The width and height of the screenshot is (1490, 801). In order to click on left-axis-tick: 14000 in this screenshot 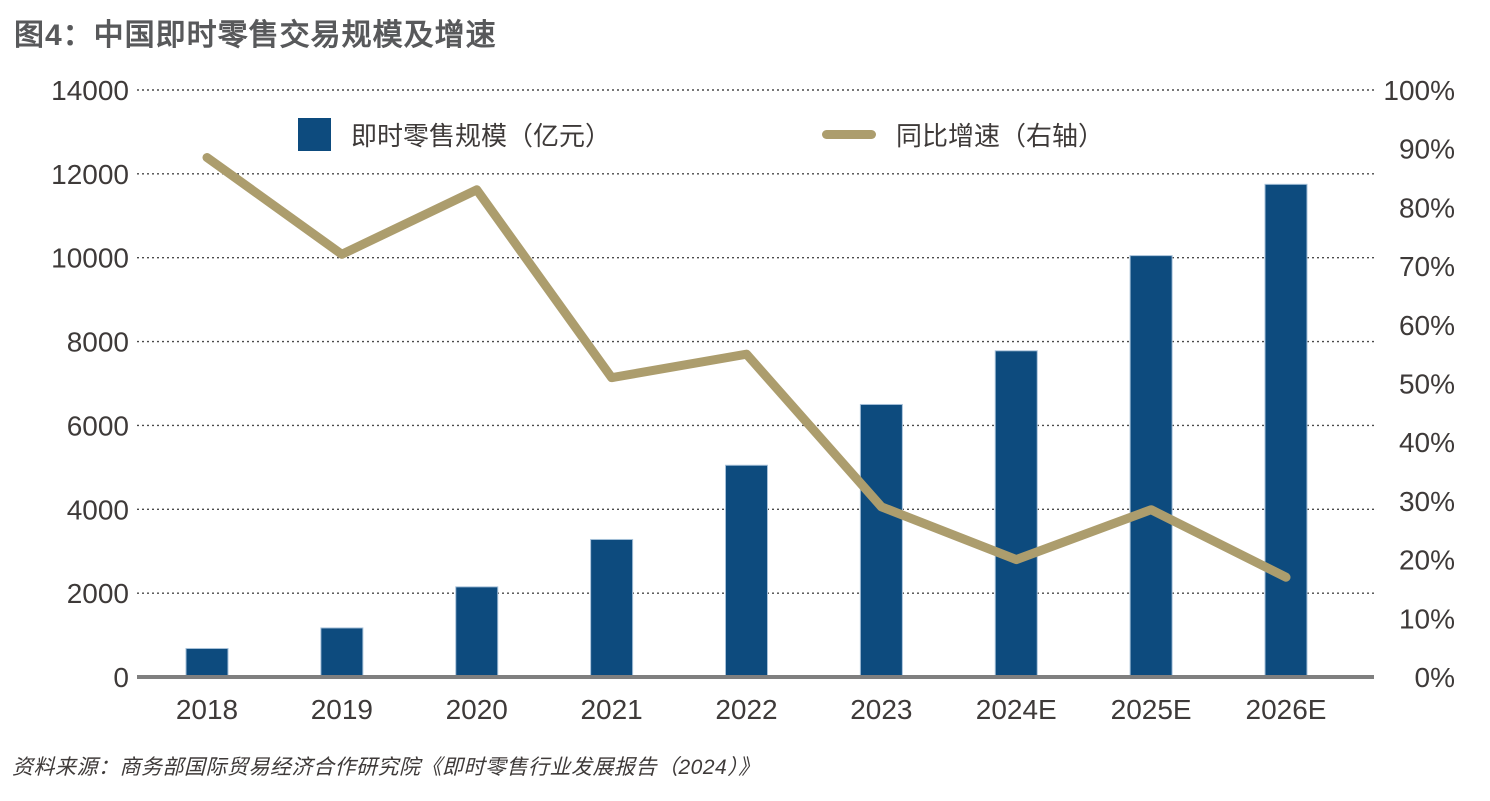, I will do `click(90, 90)`.